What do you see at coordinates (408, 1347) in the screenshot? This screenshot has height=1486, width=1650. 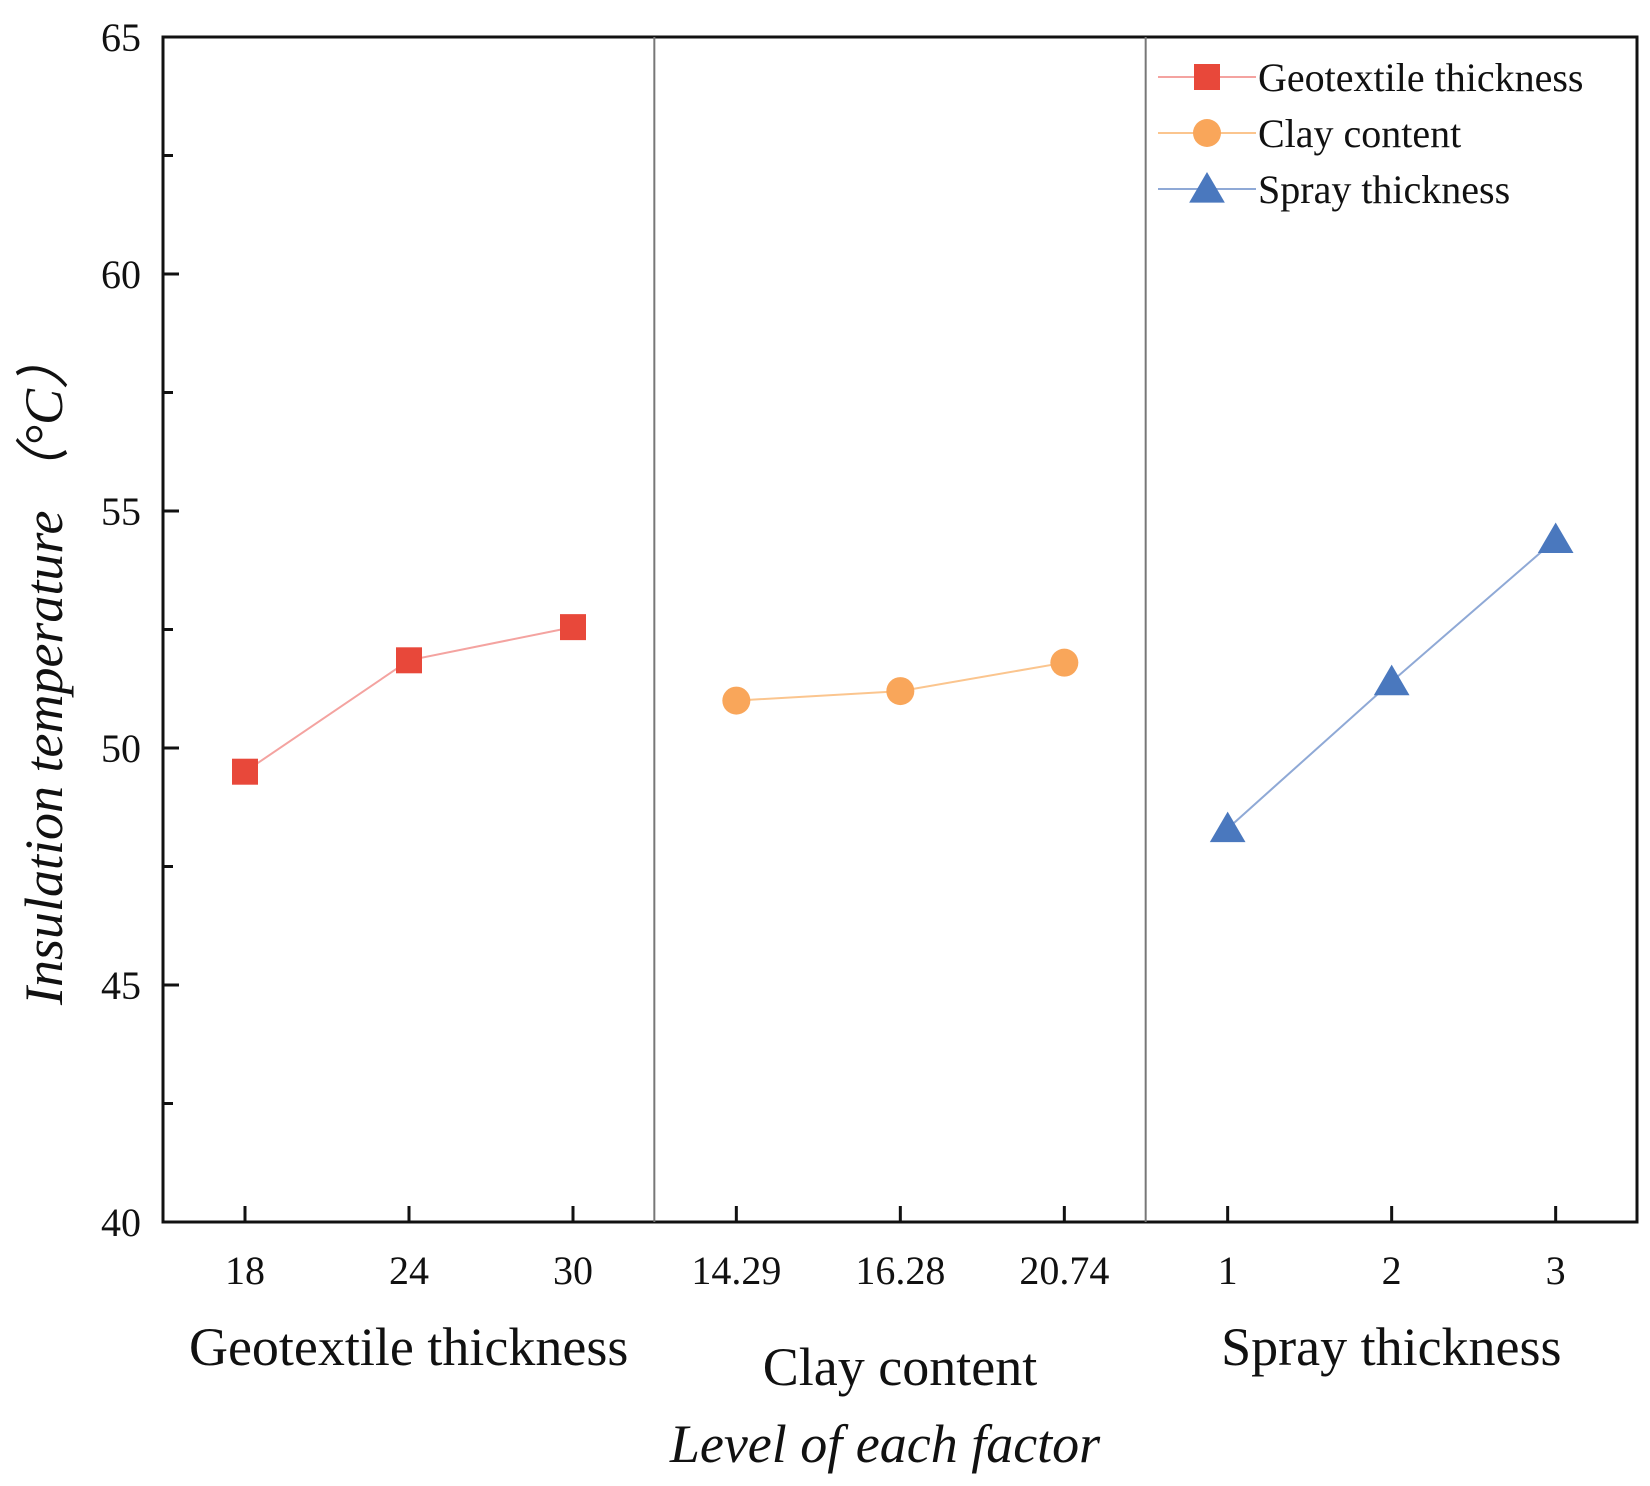 I see `group-label-0: Geotextile thickness` at bounding box center [408, 1347].